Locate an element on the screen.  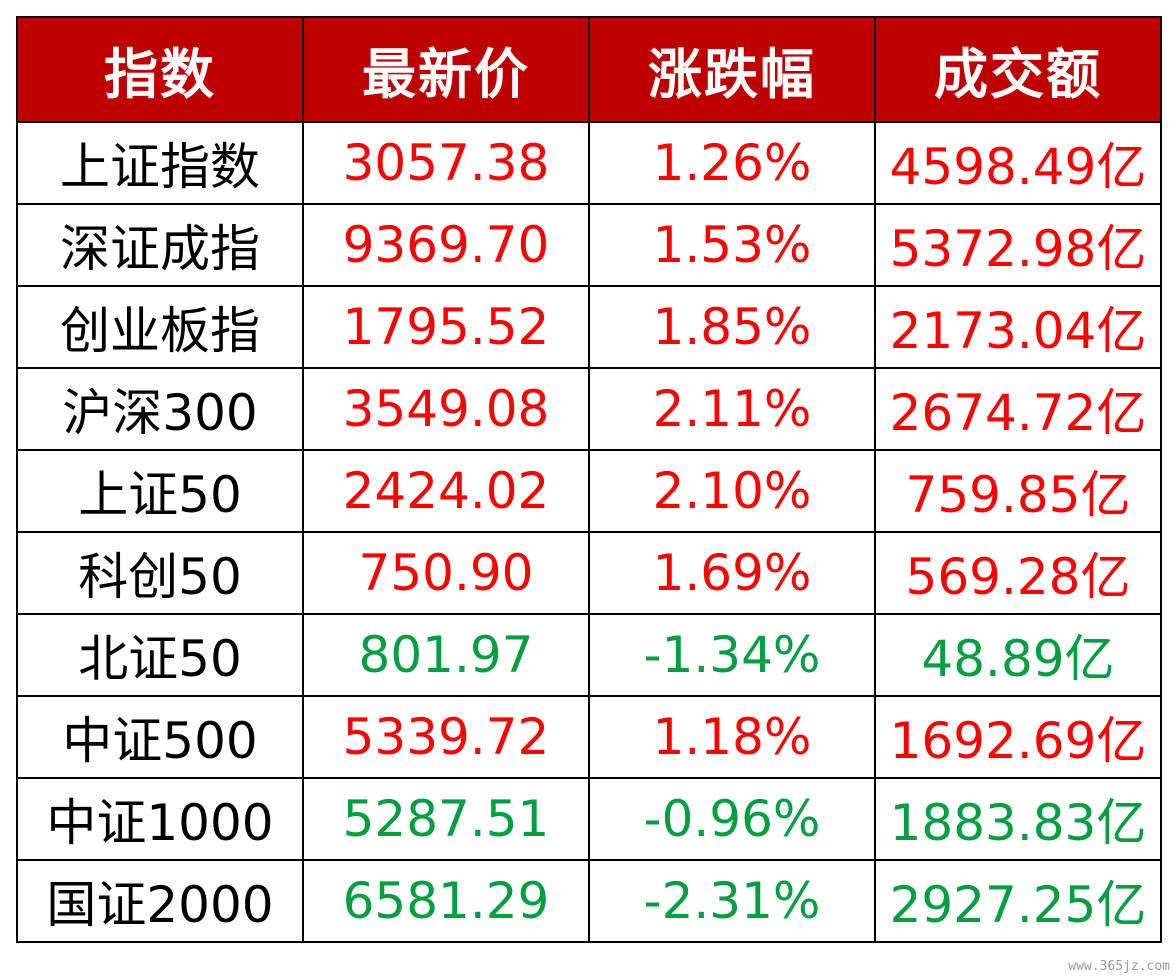
change-percent: 1.18% is located at coordinates (732, 737).